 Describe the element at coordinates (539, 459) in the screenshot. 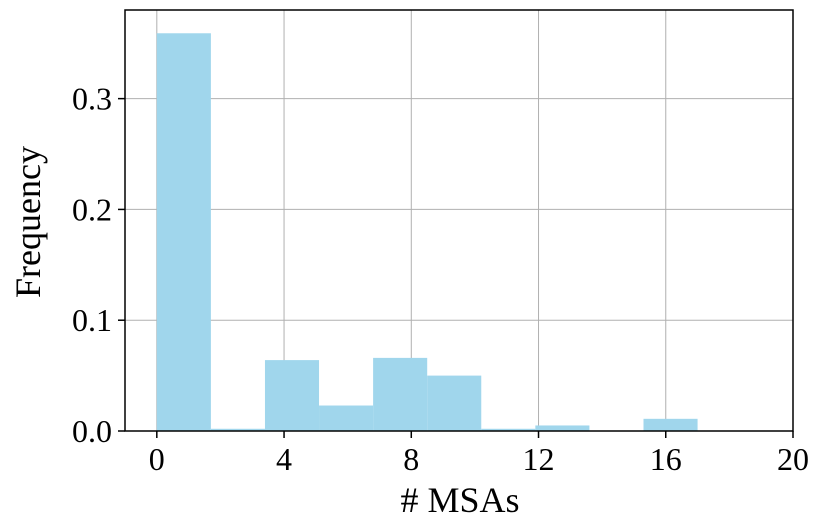

I see `x-tick-label-3: 12` at that location.